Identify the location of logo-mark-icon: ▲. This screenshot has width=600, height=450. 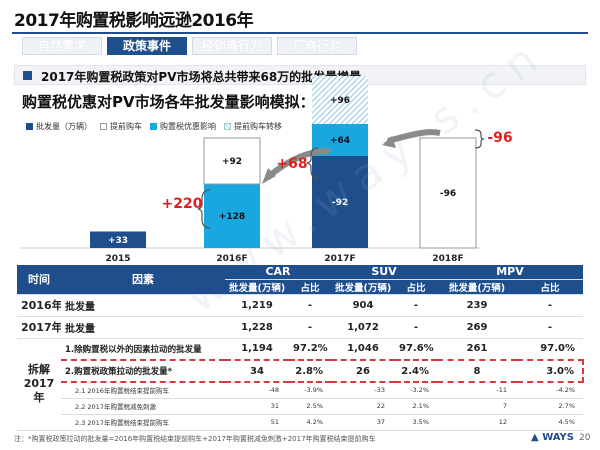
(535, 437).